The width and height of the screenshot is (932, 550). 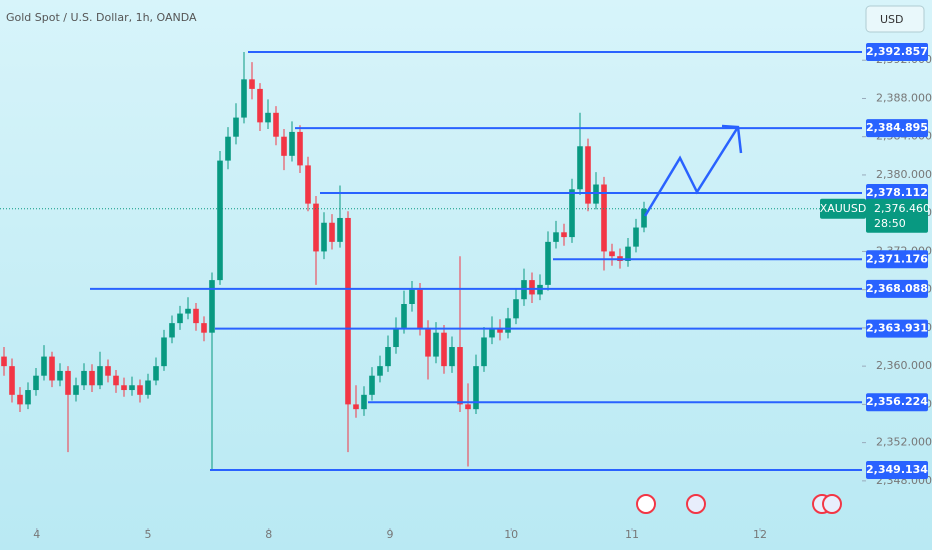 I want to click on level-price-label: 2,384.895, so click(x=897, y=127).